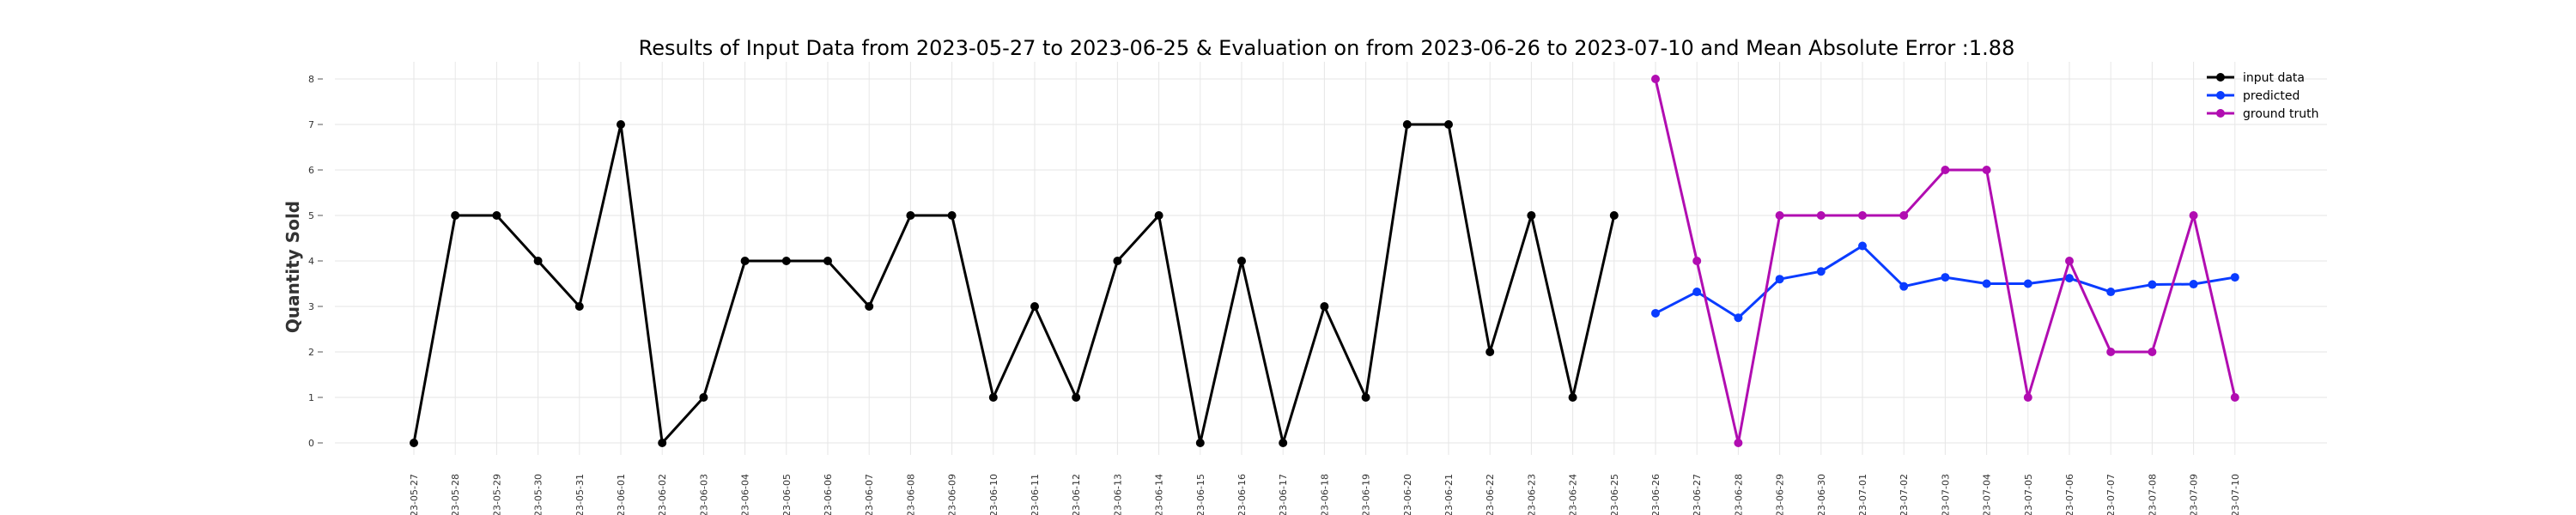  I want to click on y-tick-label: 0, so click(311, 443).